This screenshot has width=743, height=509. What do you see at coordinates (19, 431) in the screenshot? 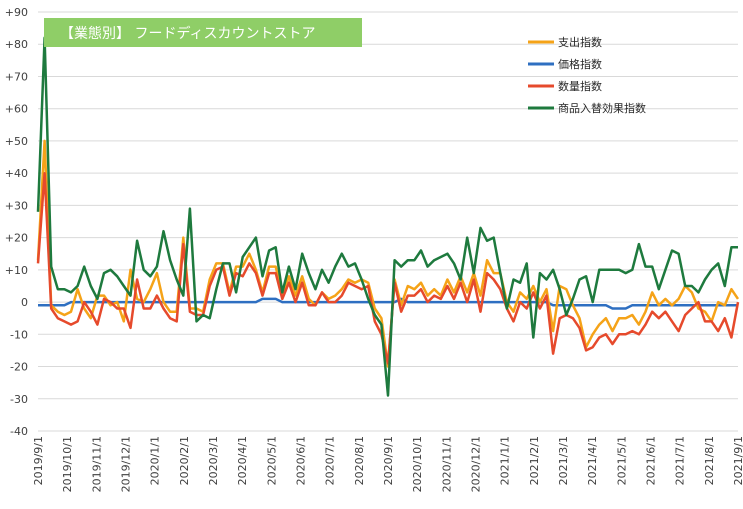
I see `y-tick-label: -40` at bounding box center [19, 431].